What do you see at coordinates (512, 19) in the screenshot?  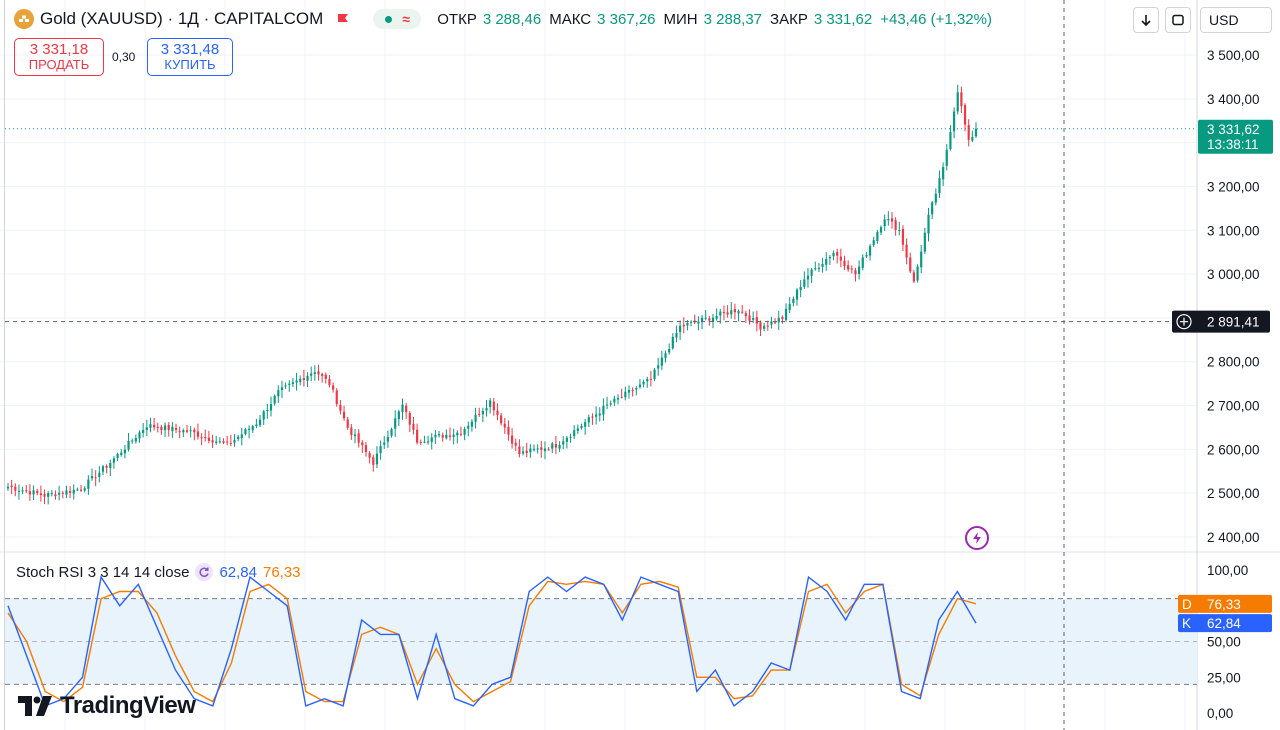 I see `ohlc-open-value: 3 288,46` at bounding box center [512, 19].